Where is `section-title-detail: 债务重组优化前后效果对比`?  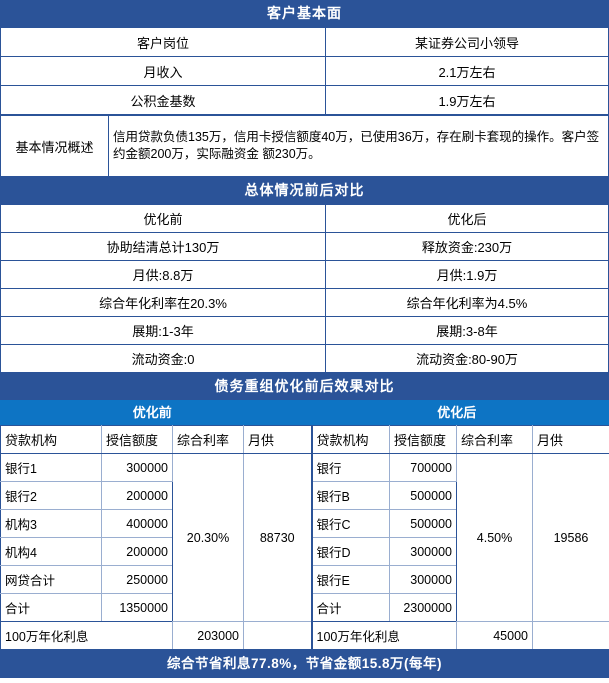 section-title-detail: 债务重组优化前后效果对比 is located at coordinates (304, 386).